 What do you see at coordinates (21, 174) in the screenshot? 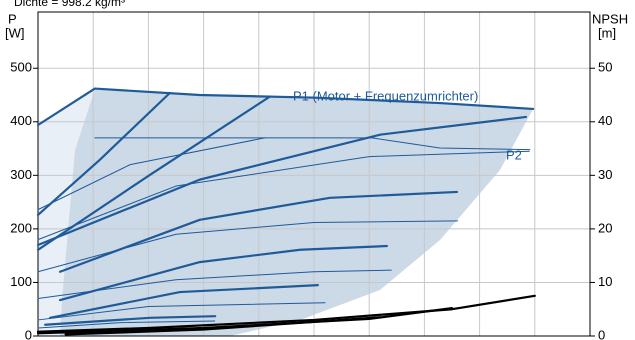
I see `y-tick-label: 300` at bounding box center [21, 174].